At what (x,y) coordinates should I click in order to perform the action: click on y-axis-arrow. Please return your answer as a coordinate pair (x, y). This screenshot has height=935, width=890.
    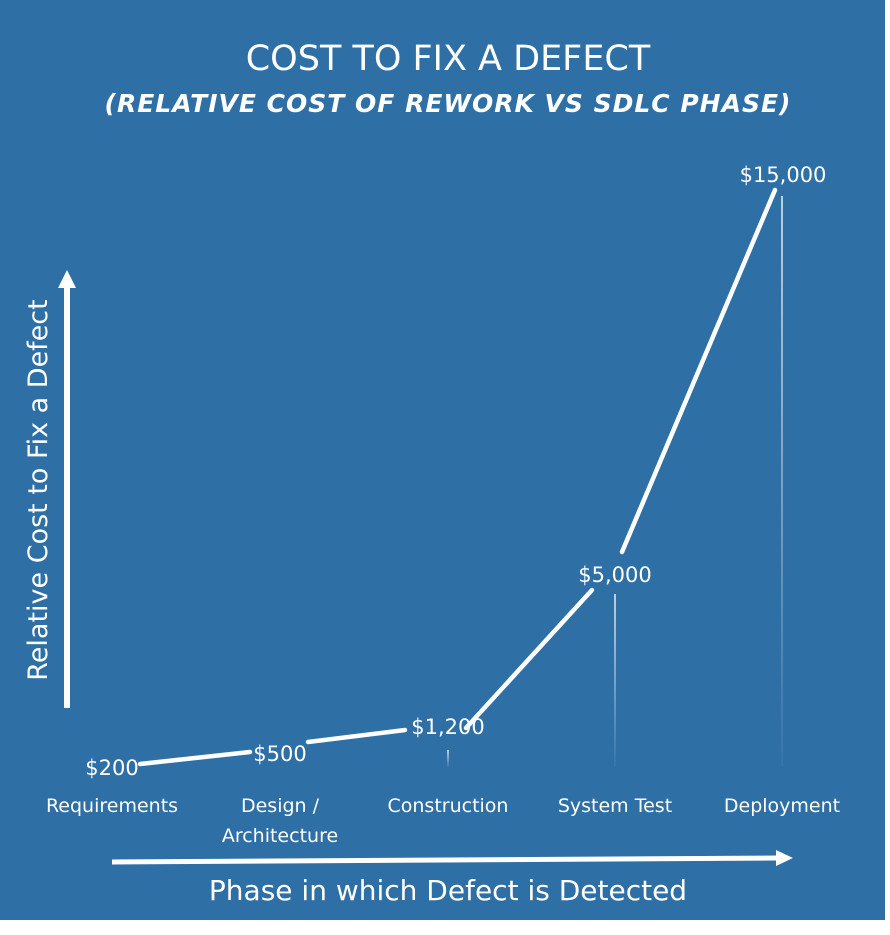
    Looking at the image, I should click on (67, 489).